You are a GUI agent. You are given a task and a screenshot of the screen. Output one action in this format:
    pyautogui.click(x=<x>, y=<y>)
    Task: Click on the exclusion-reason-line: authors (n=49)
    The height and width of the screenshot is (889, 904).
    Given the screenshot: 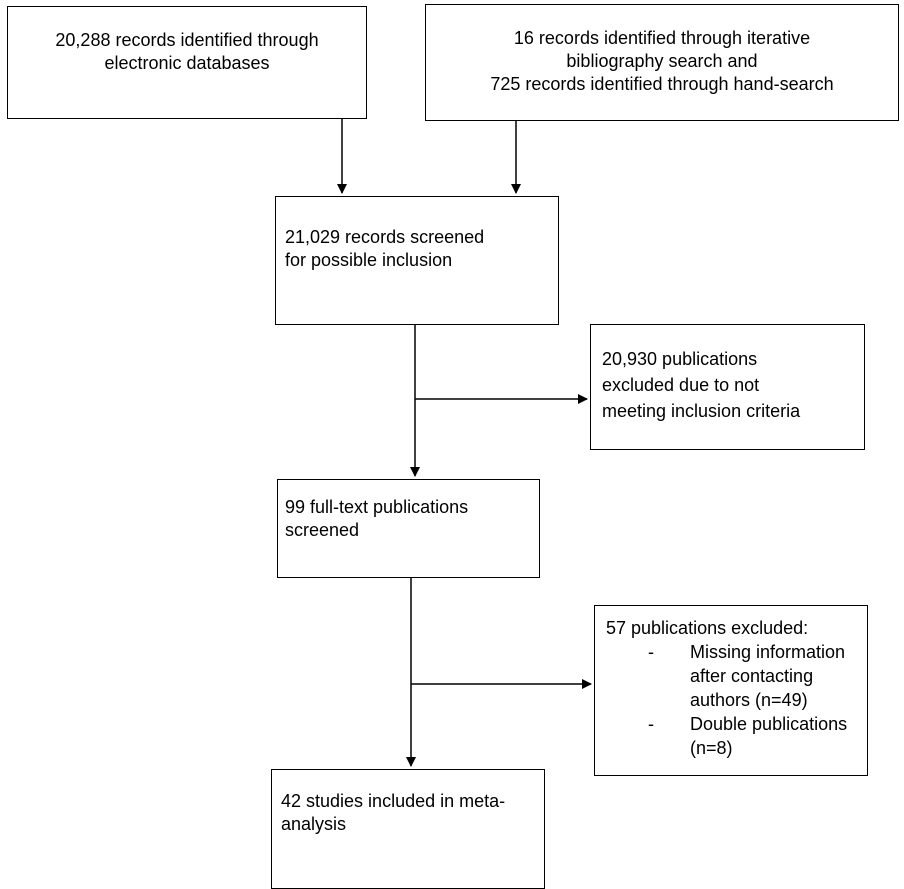 What is the action you would take?
    pyautogui.click(x=749, y=700)
    